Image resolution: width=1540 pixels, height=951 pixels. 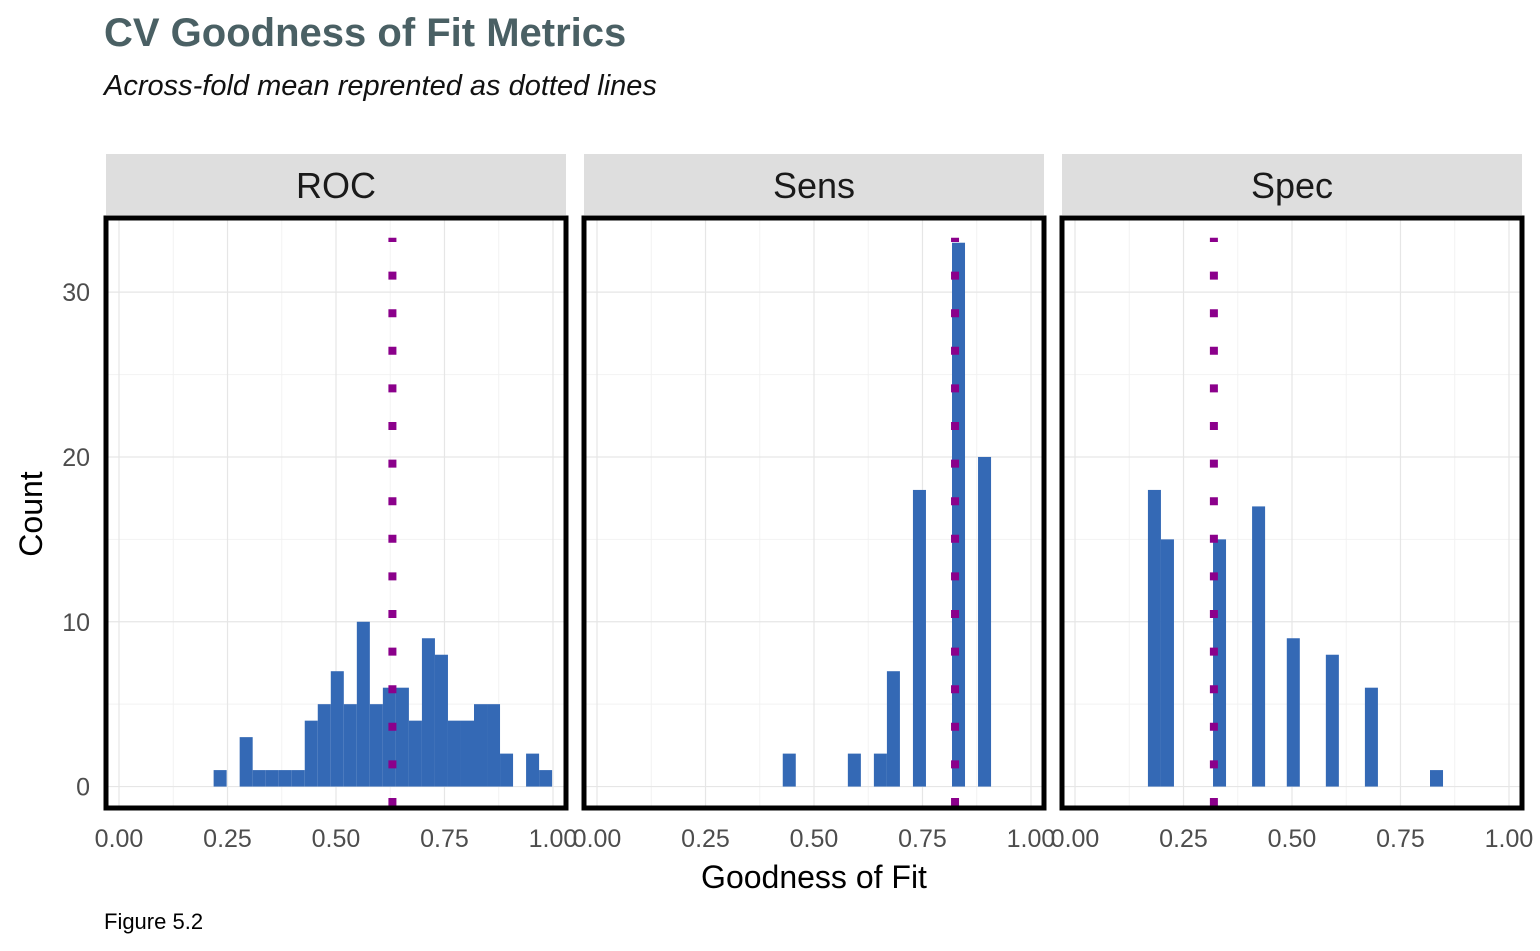 What do you see at coordinates (83, 788) in the screenshot?
I see `y-tick-label: 0` at bounding box center [83, 788].